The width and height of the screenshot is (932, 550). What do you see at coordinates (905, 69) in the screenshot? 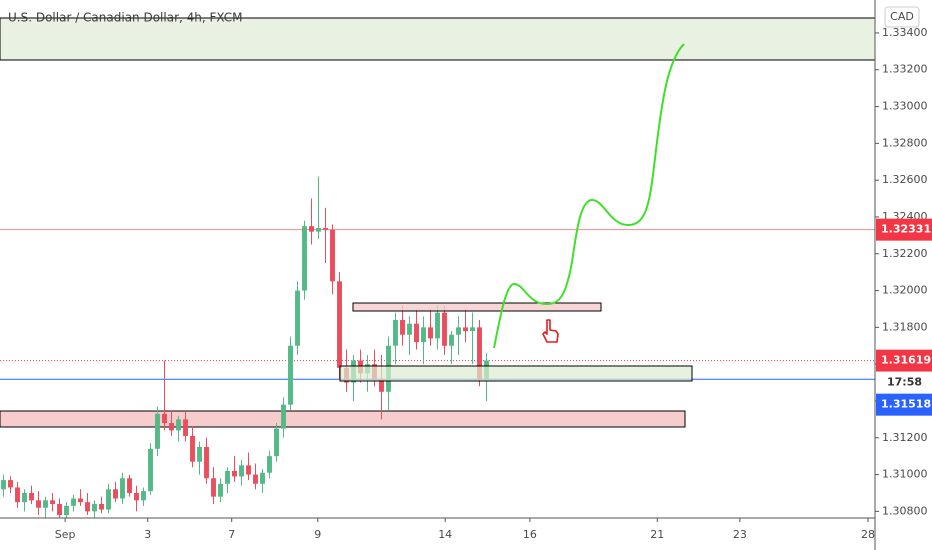
I see `y-tick-label: 1.33200` at bounding box center [905, 69].